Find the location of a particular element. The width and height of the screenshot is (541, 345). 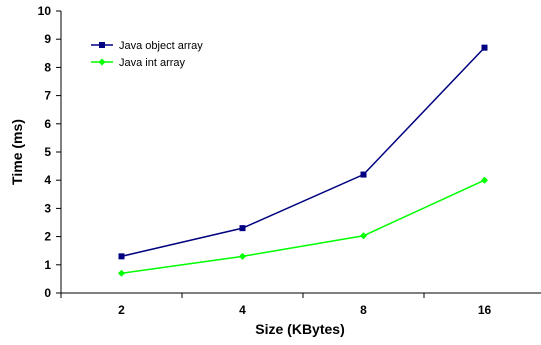

y-tick-label: 0 is located at coordinates (47, 293).